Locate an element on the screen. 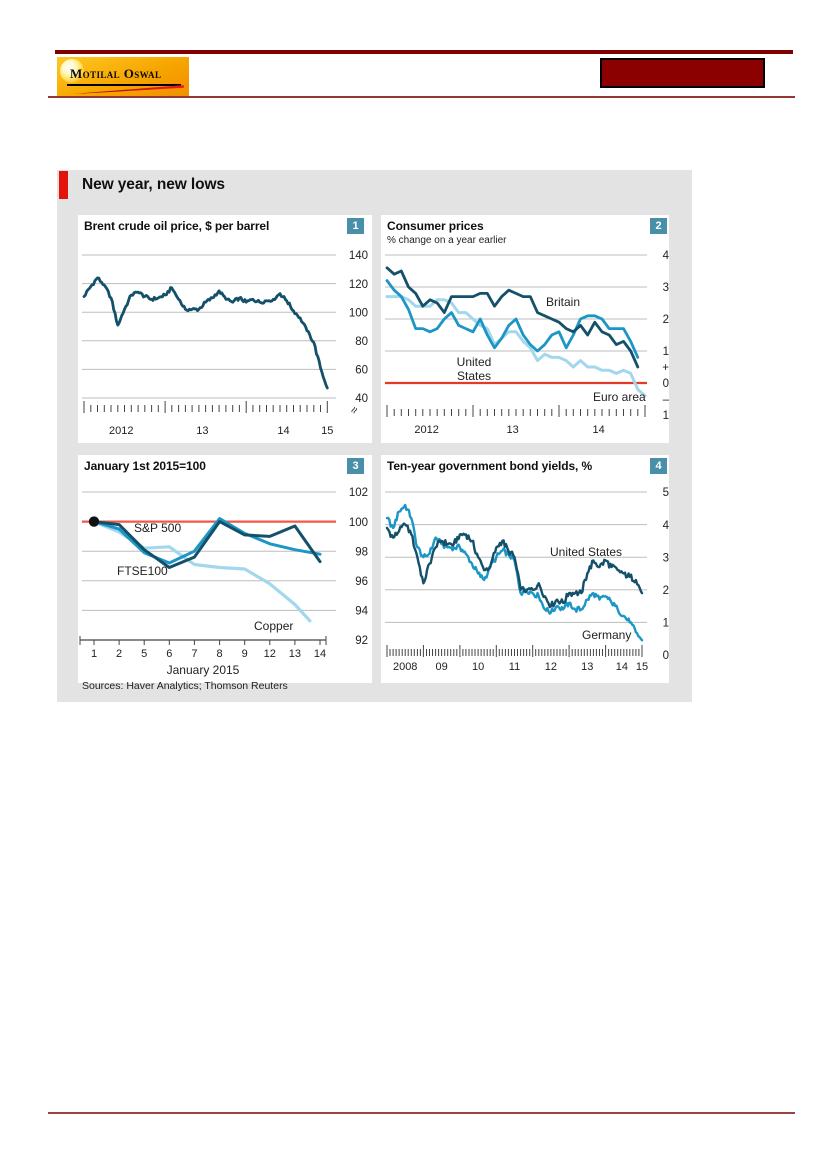 The width and height of the screenshot is (827, 1170). svg-text: 102 is located at coordinates (358, 493).